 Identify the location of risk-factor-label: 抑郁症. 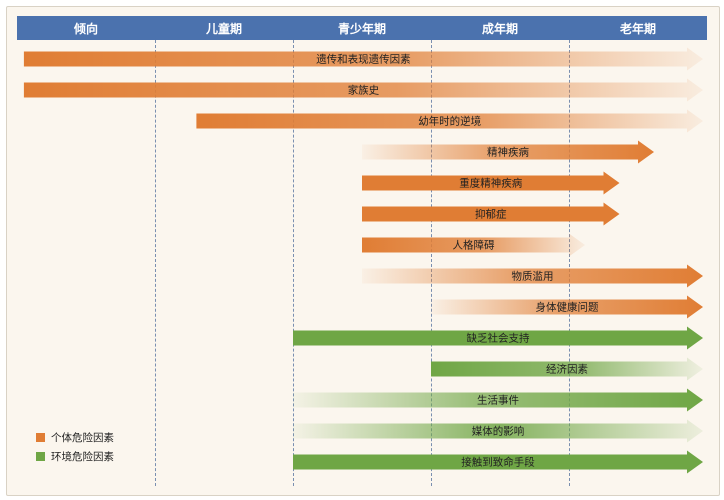
(491, 214).